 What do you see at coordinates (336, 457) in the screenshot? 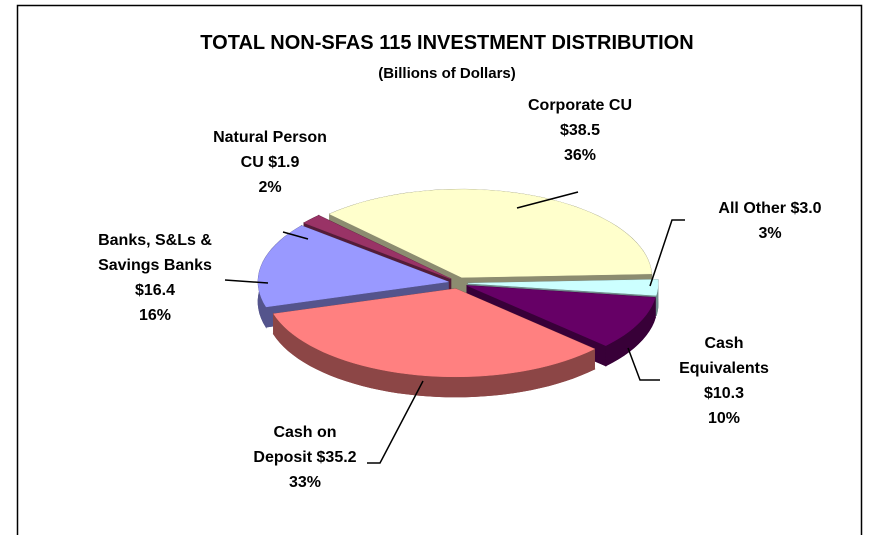
I see `value-label: $35.2` at bounding box center [336, 457].